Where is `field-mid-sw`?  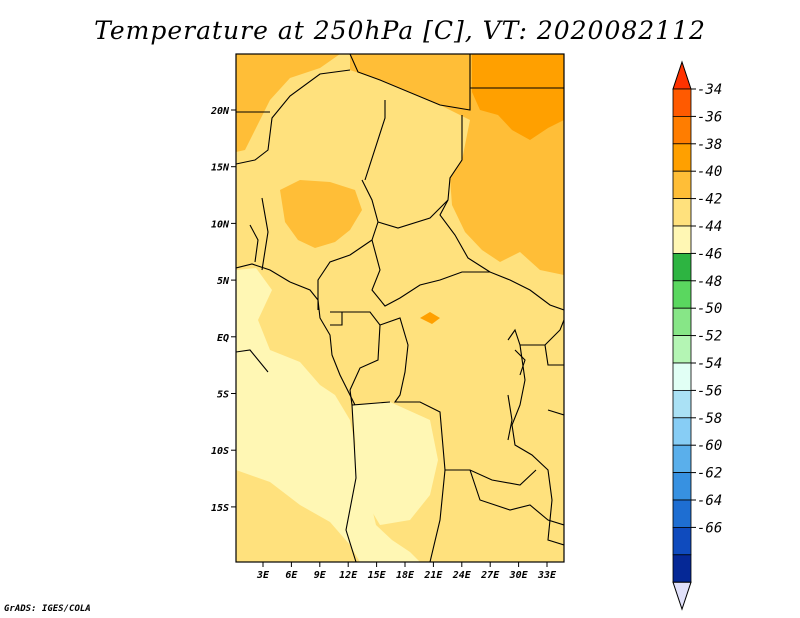 field-mid-sw is located at coordinates (298, 516).